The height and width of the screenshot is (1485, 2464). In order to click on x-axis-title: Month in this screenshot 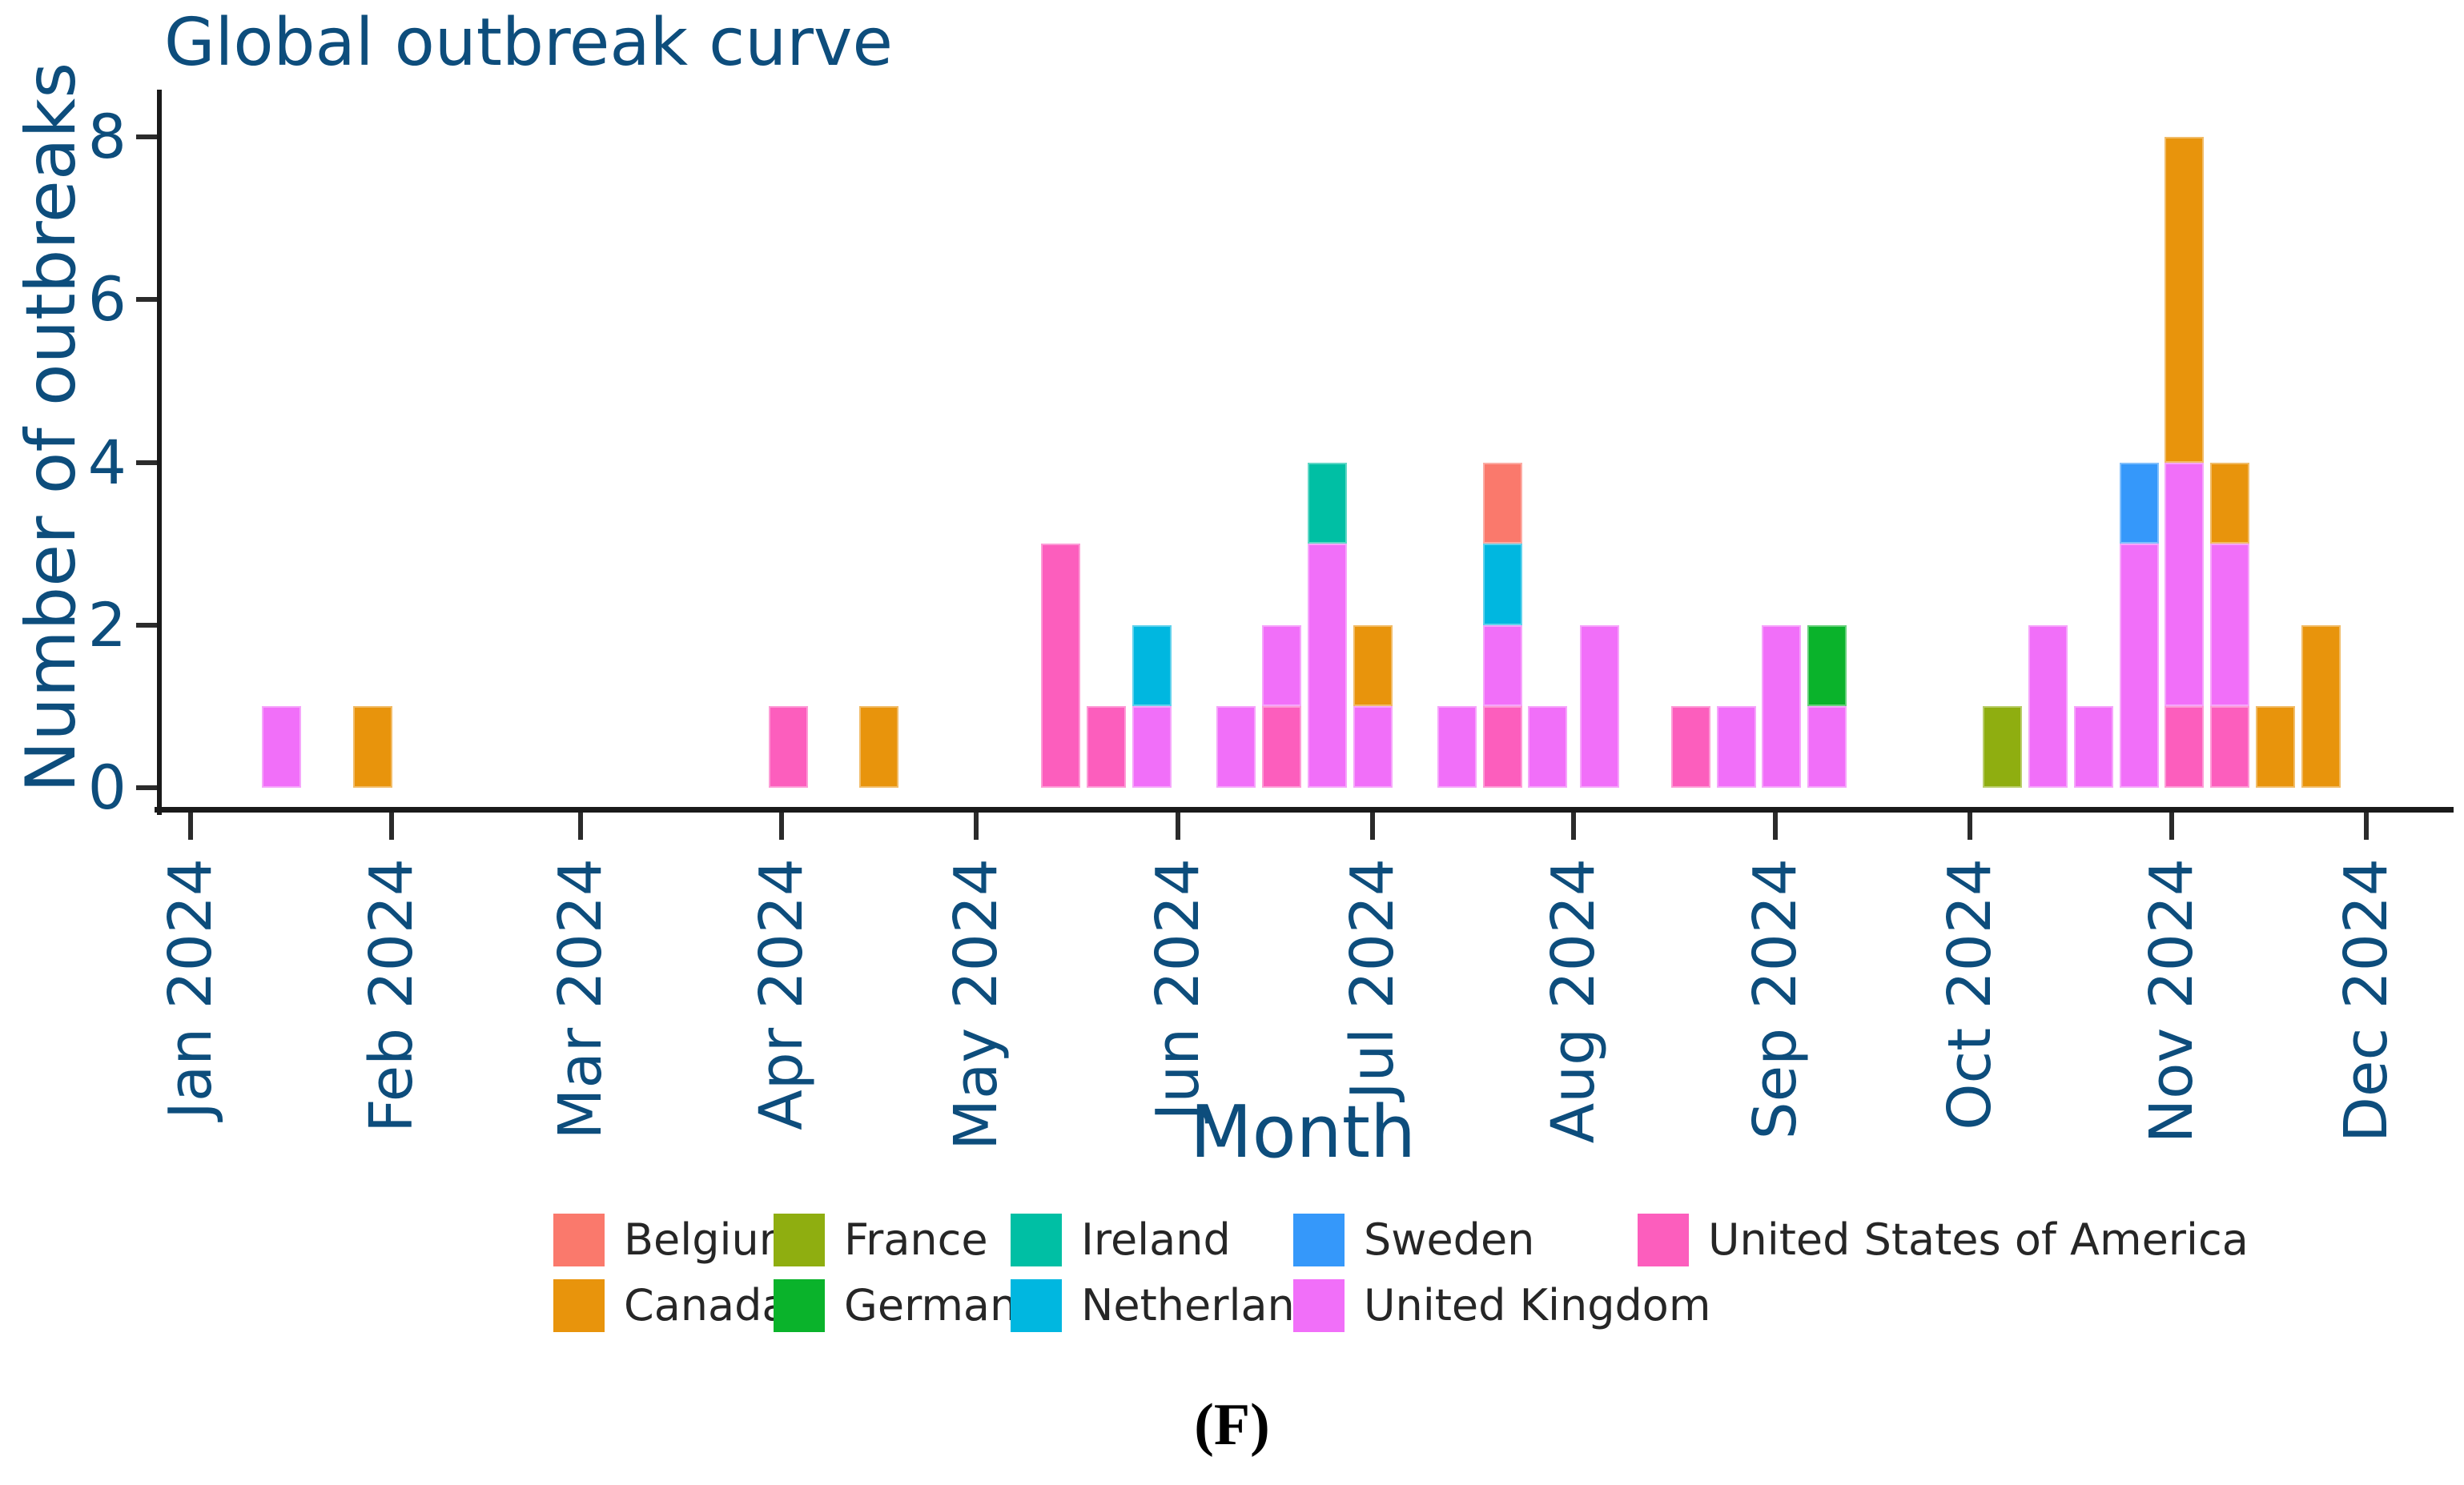, I will do `click(1303, 1132)`.